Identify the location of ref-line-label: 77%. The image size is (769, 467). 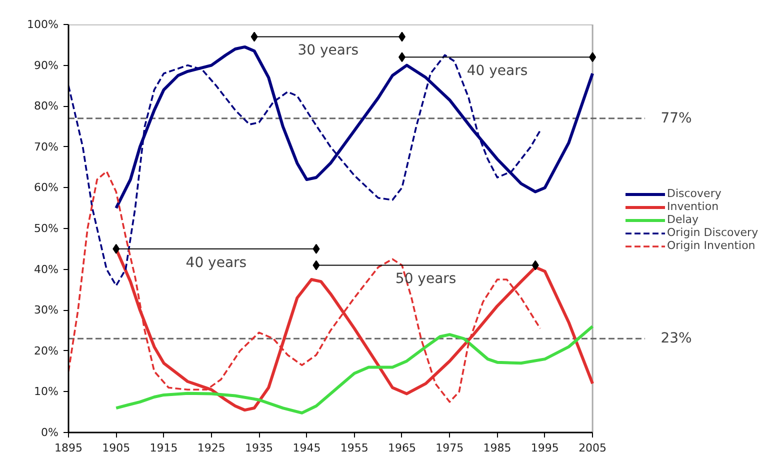
(676, 118).